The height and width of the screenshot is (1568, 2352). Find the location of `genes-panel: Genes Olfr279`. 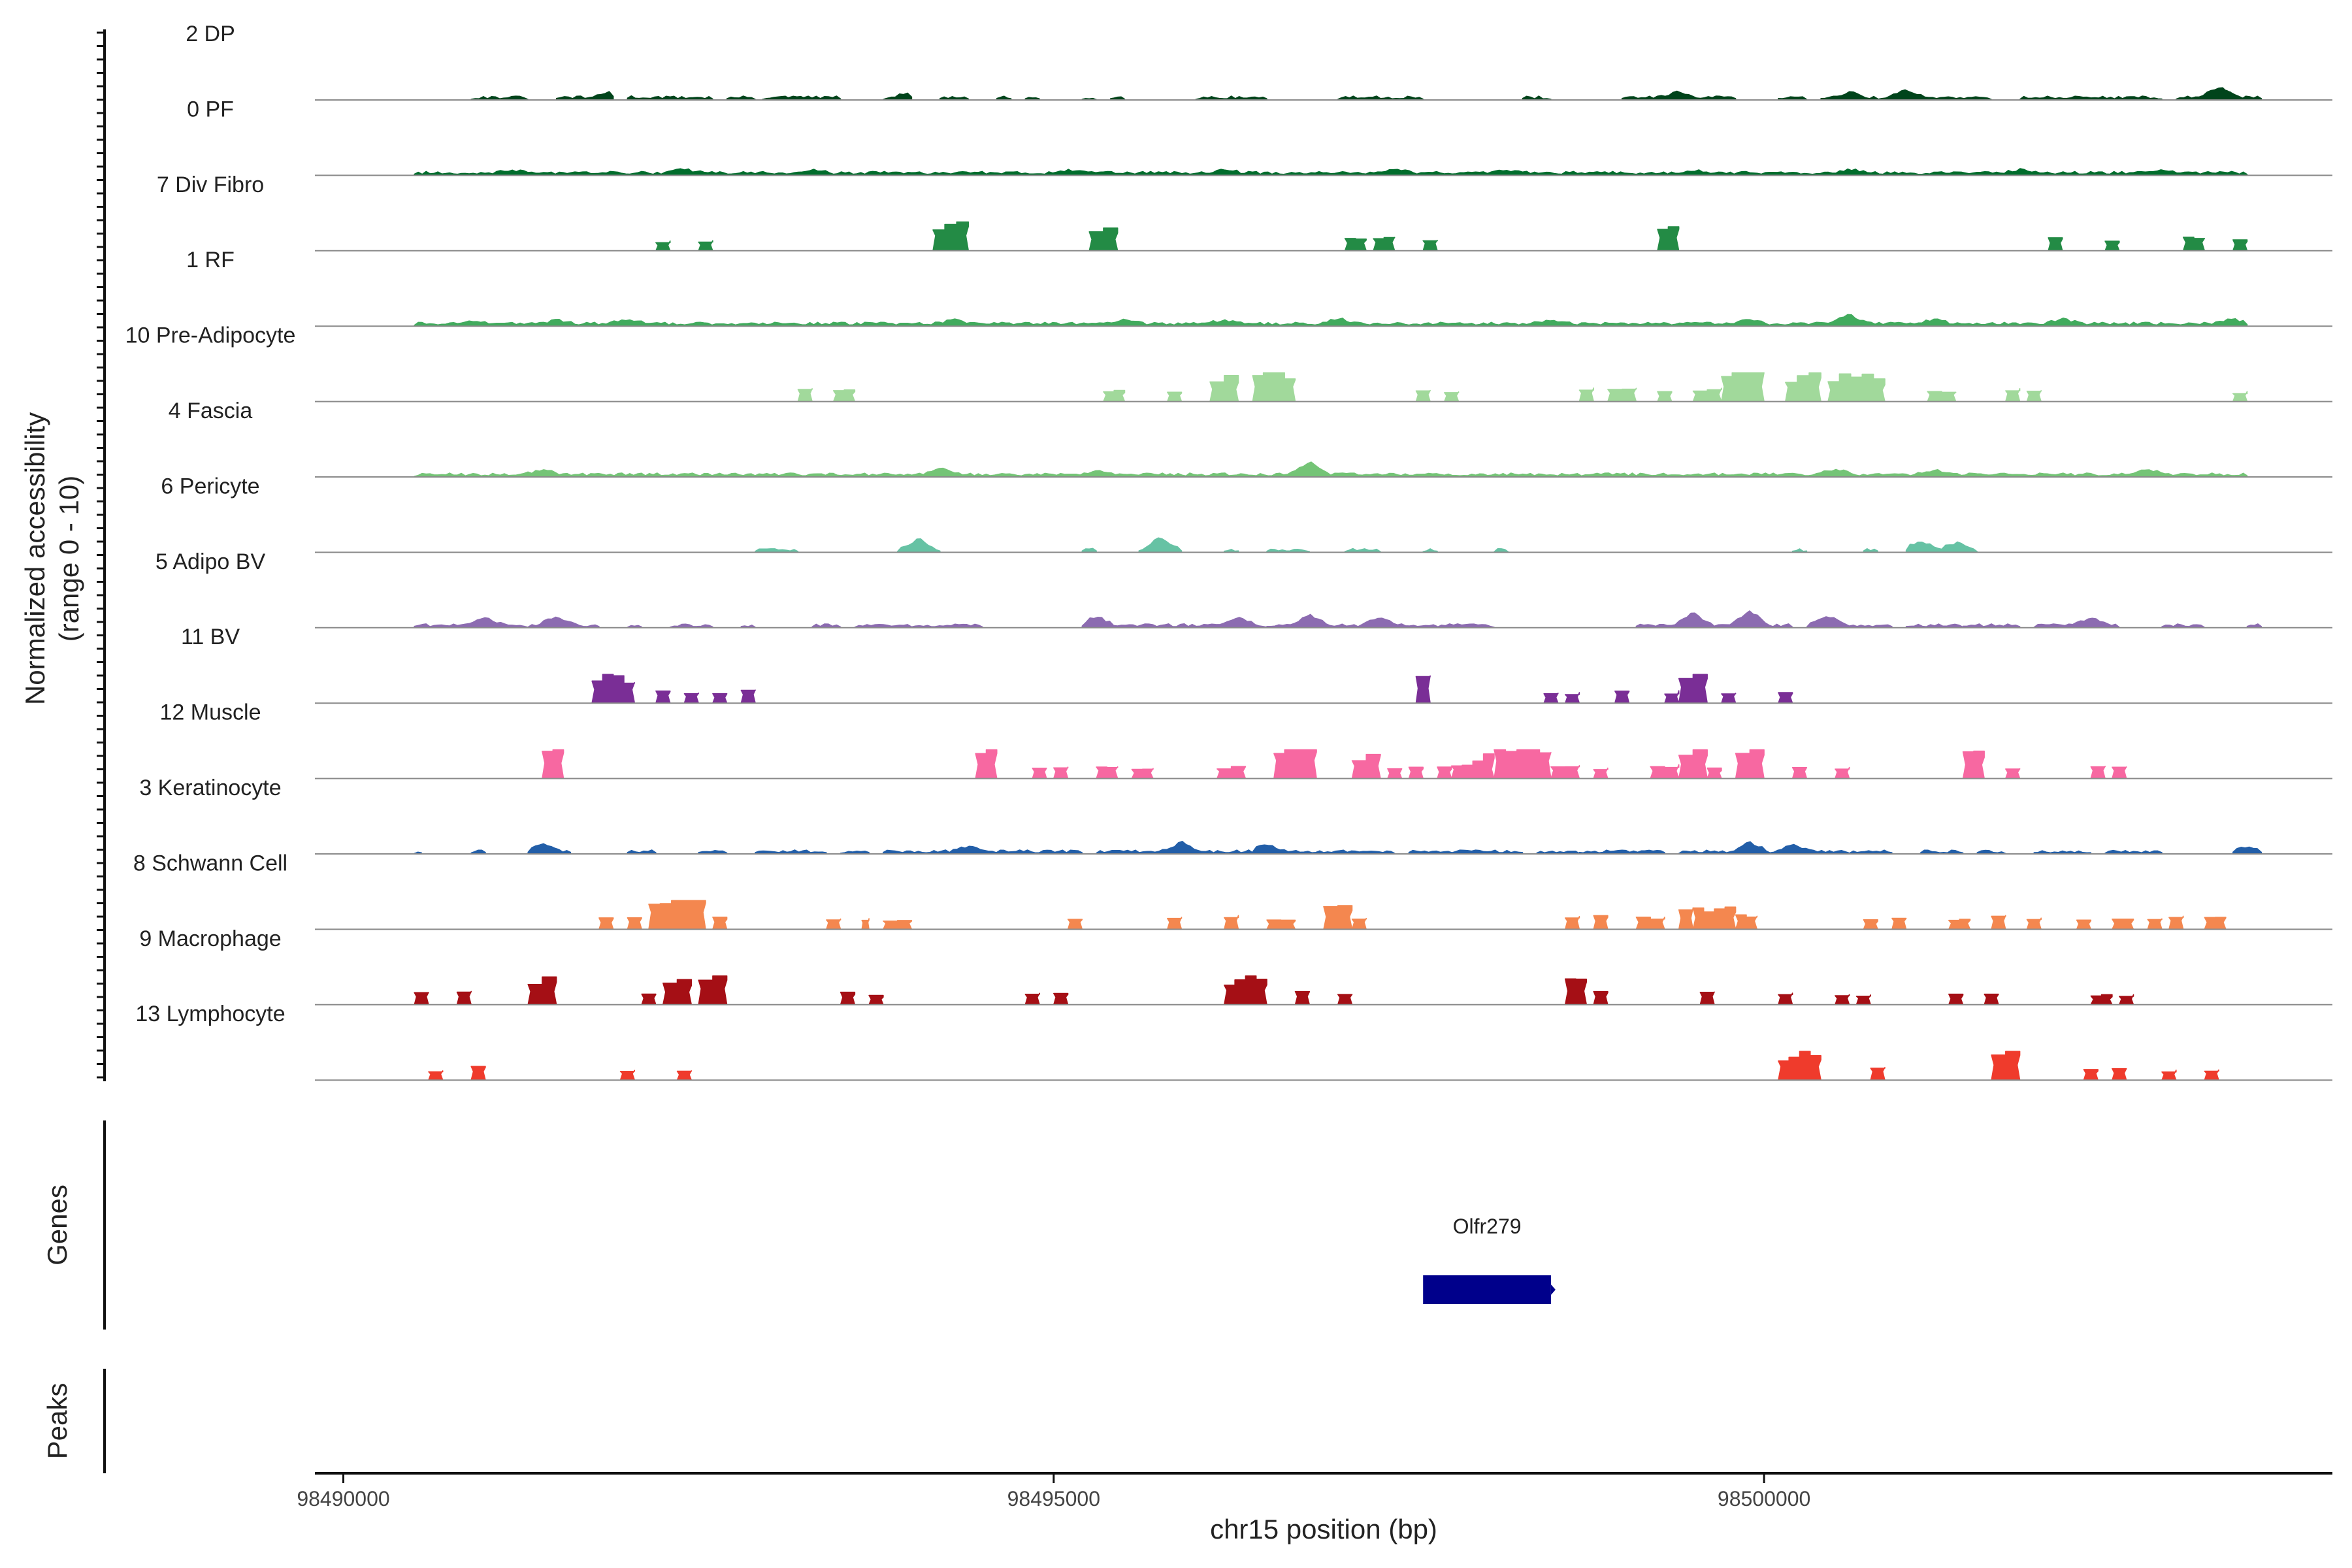

genes-panel: Genes Olfr279 is located at coordinates (799, 1225).